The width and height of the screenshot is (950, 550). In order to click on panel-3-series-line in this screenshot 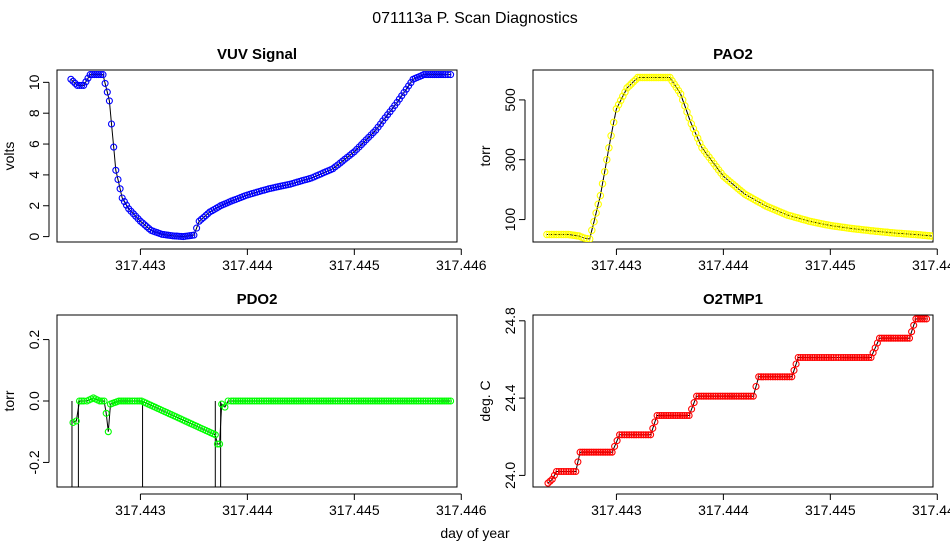, I will do `click(261, 421)`.